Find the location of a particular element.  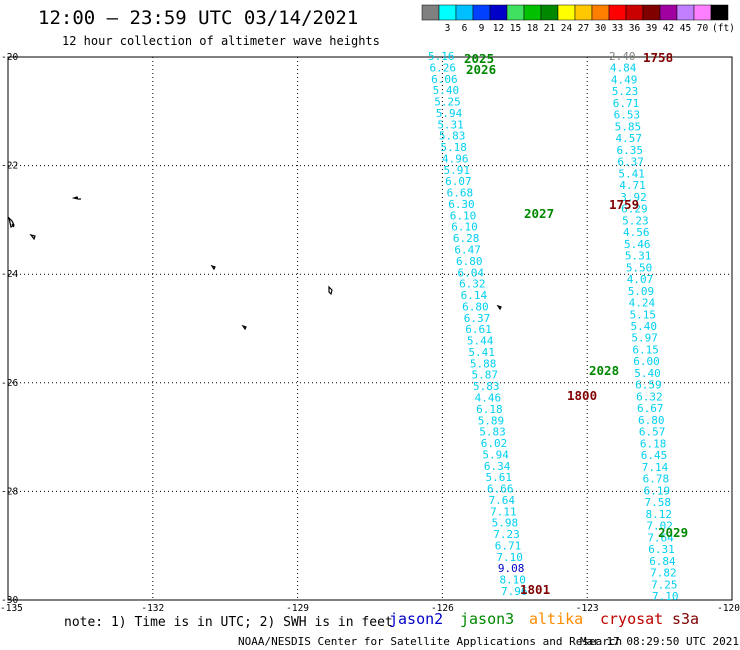

wave-height-value: 6.10 is located at coordinates (463, 215).